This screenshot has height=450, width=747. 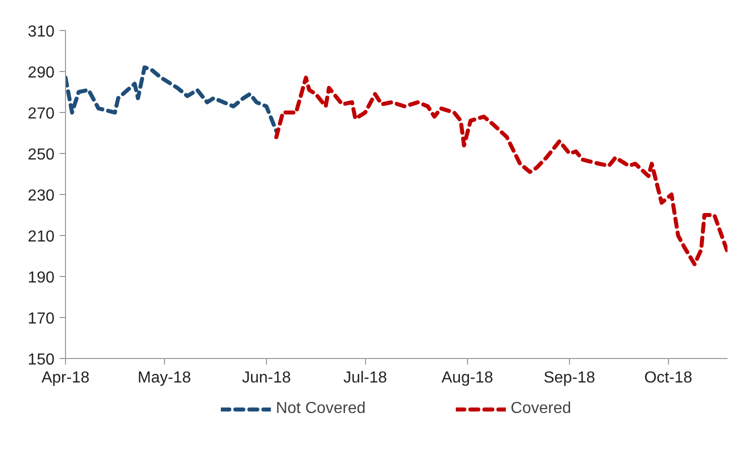 What do you see at coordinates (266, 378) in the screenshot?
I see `x-tick-label: Jun-18` at bounding box center [266, 378].